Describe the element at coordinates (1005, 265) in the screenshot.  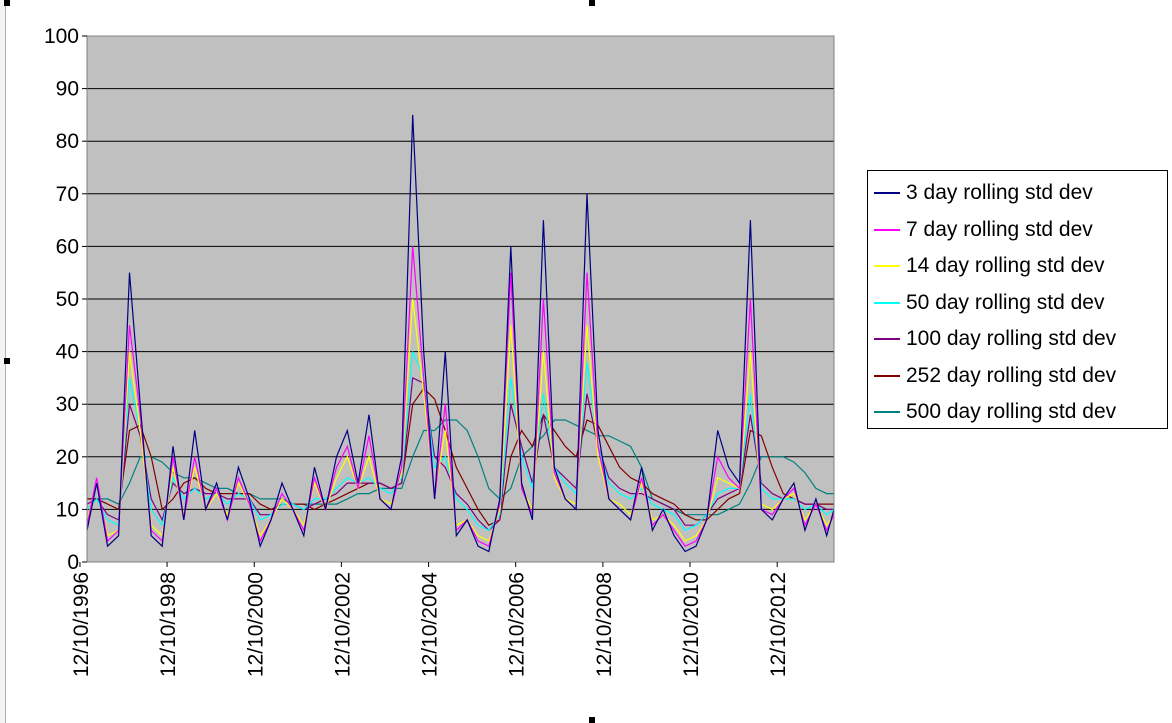
I see `legend-label-2: 14 day rolling std dev` at that location.